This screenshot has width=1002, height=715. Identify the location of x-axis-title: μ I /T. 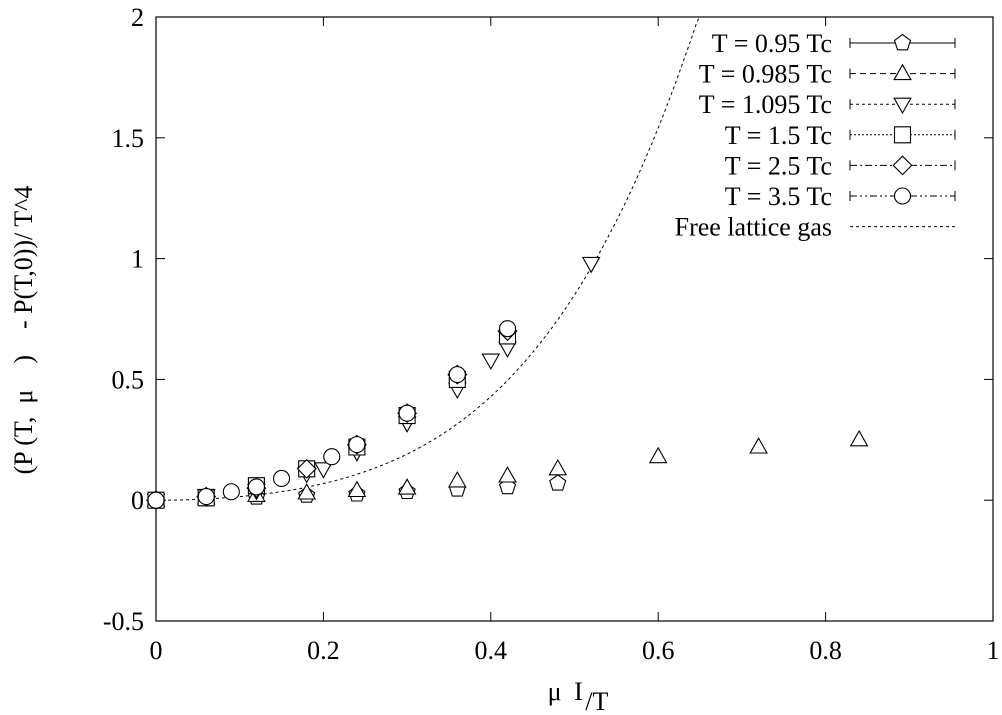
(578, 696).